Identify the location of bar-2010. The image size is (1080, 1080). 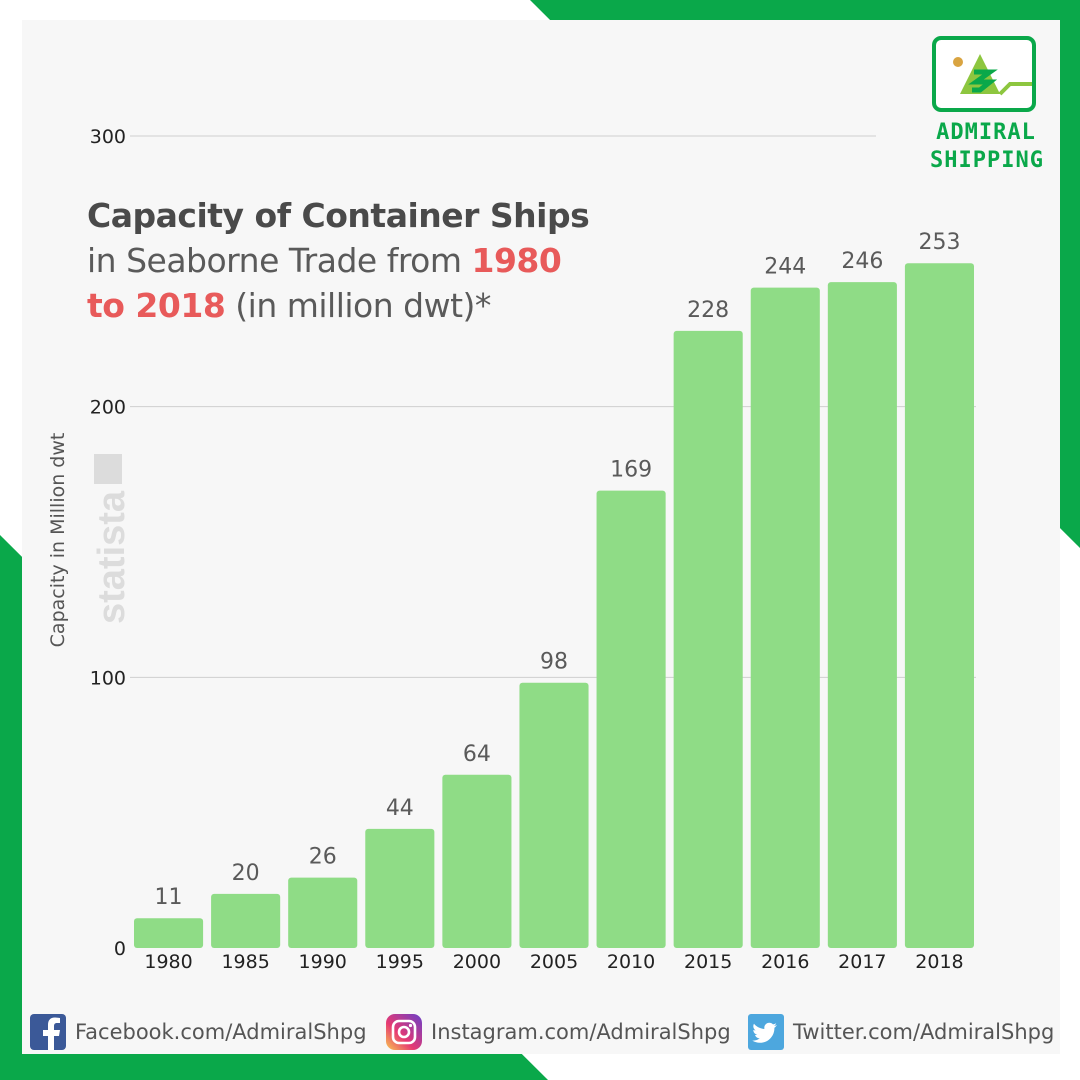
(631, 719).